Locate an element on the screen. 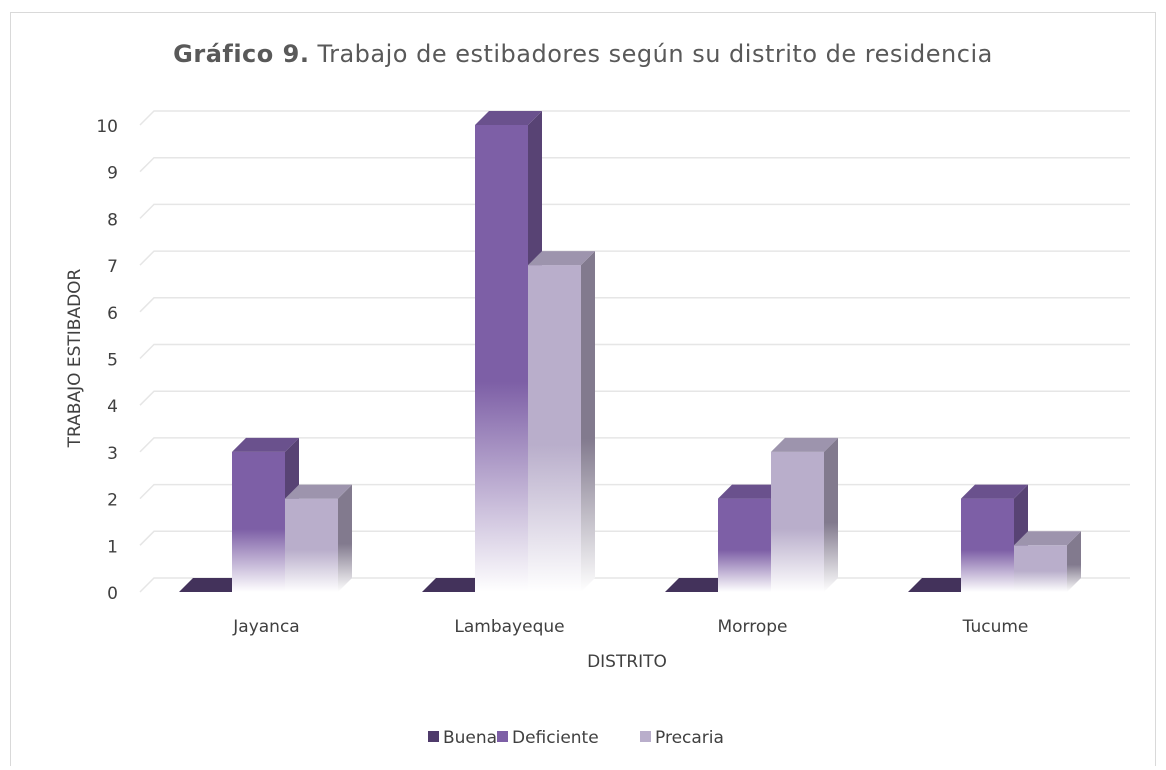  legend-item: Buena is located at coordinates (462, 738).